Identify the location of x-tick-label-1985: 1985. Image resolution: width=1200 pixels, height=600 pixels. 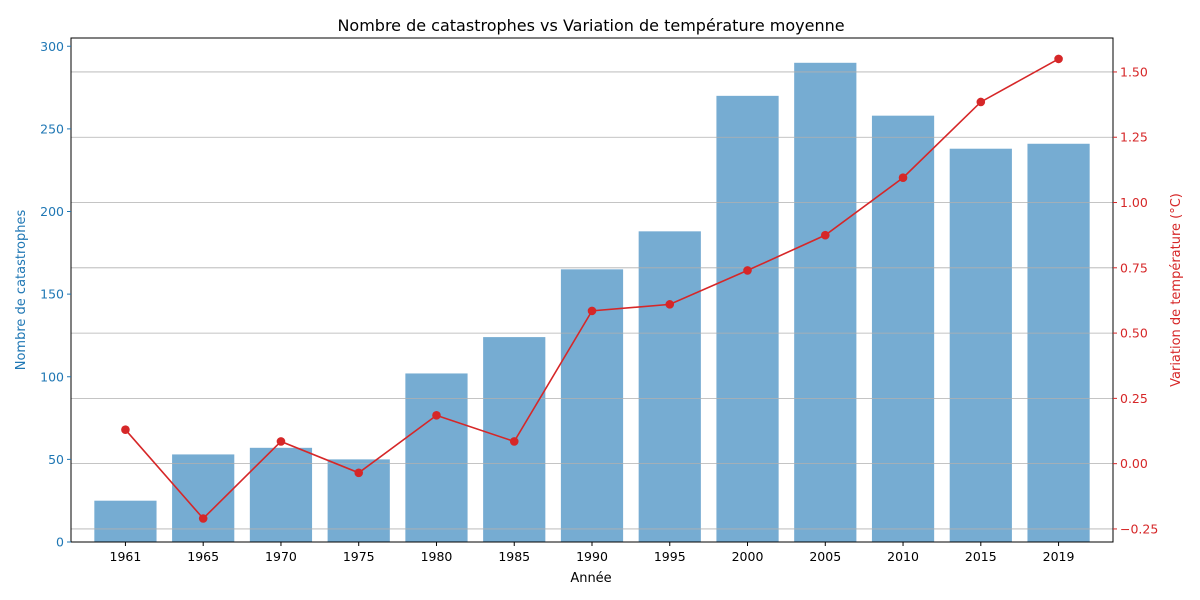
(514, 556).